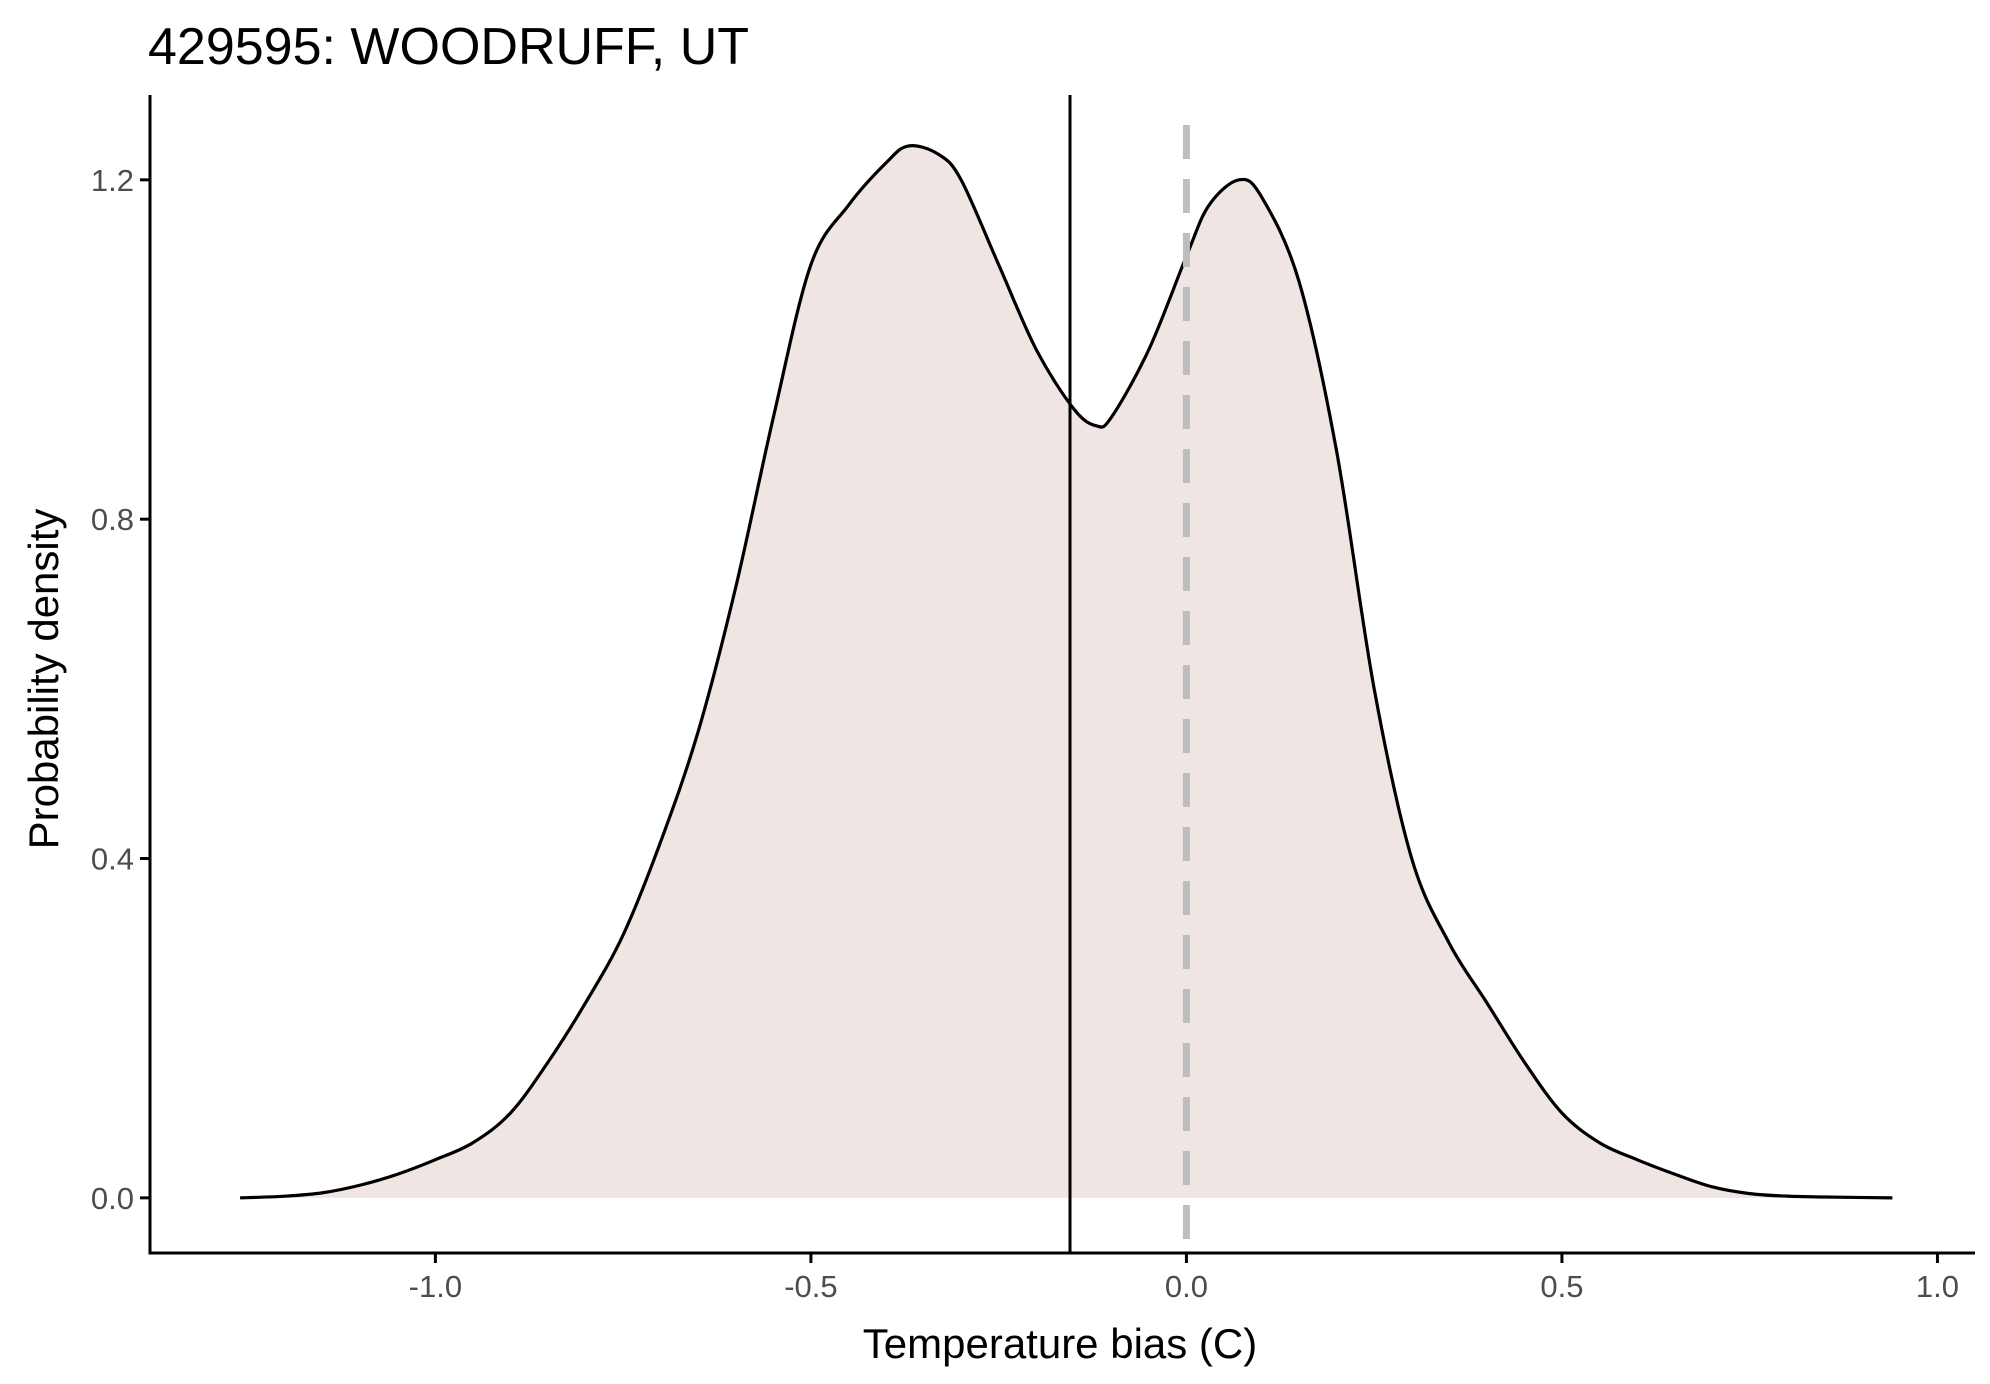 Image resolution: width=1990 pixels, height=1384 pixels. I want to click on x-tick-label: 0.0, so click(1186, 1286).